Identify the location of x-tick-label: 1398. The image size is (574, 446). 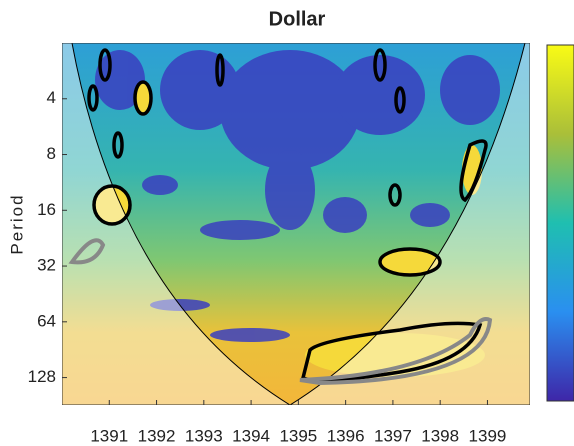
(440, 435).